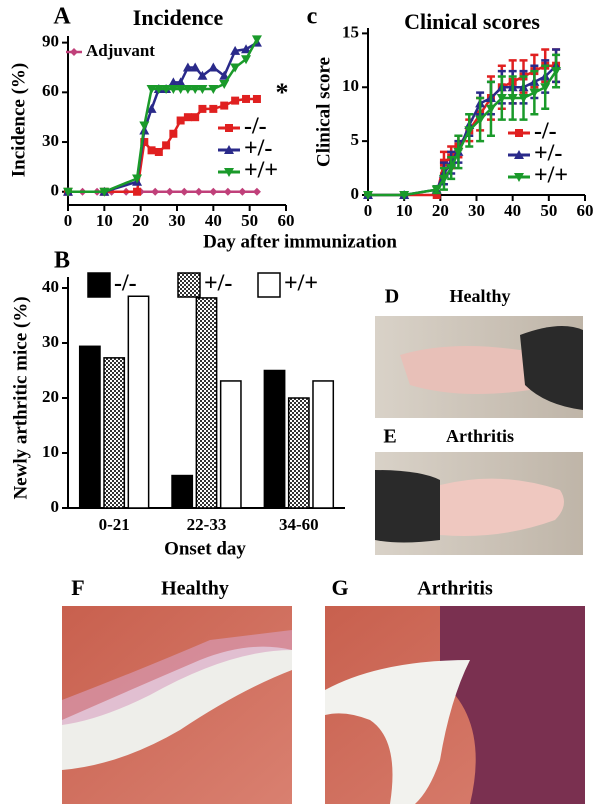 The image size is (600, 812). I want to click on chart-title: Incidence, so click(178, 17).